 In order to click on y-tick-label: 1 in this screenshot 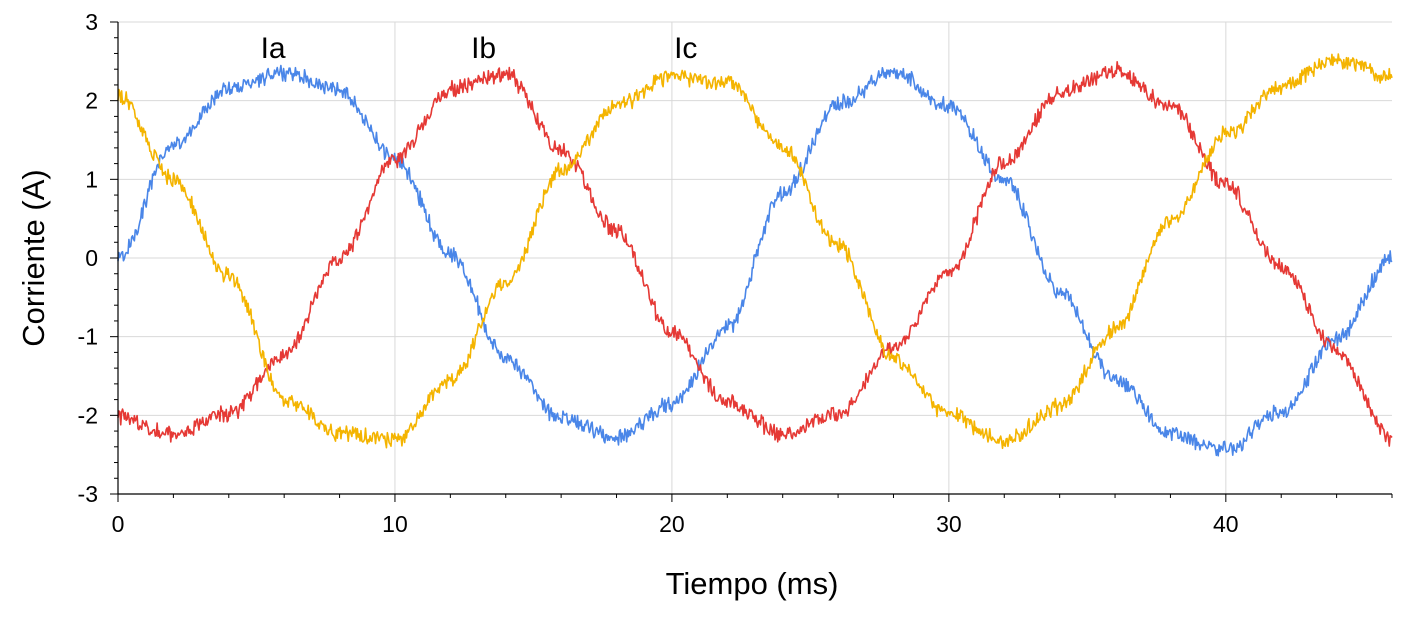, I will do `click(91, 179)`.